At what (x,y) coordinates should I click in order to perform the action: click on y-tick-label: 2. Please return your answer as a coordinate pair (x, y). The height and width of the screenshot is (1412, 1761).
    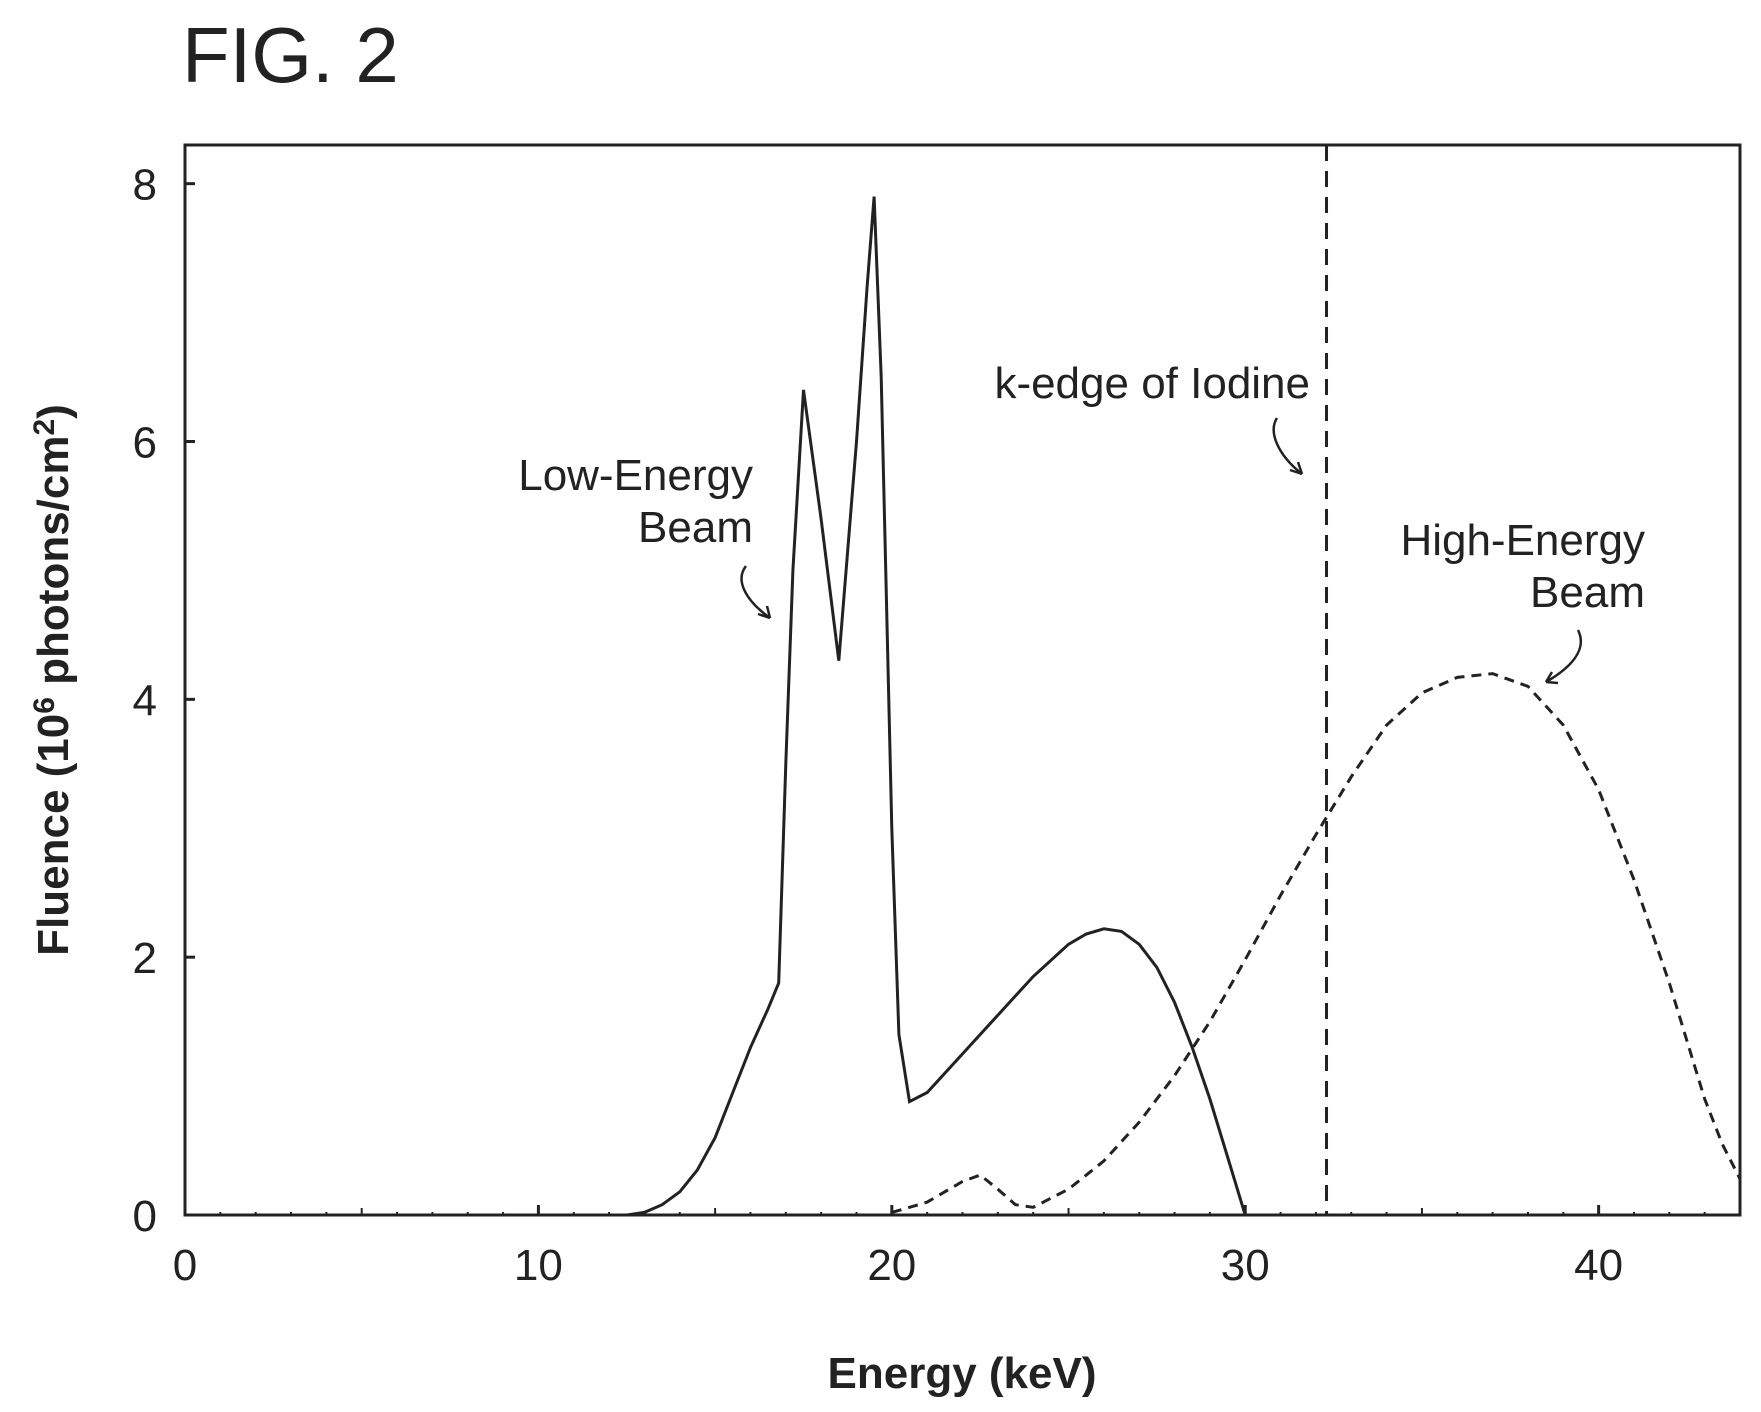
    Looking at the image, I should click on (145, 958).